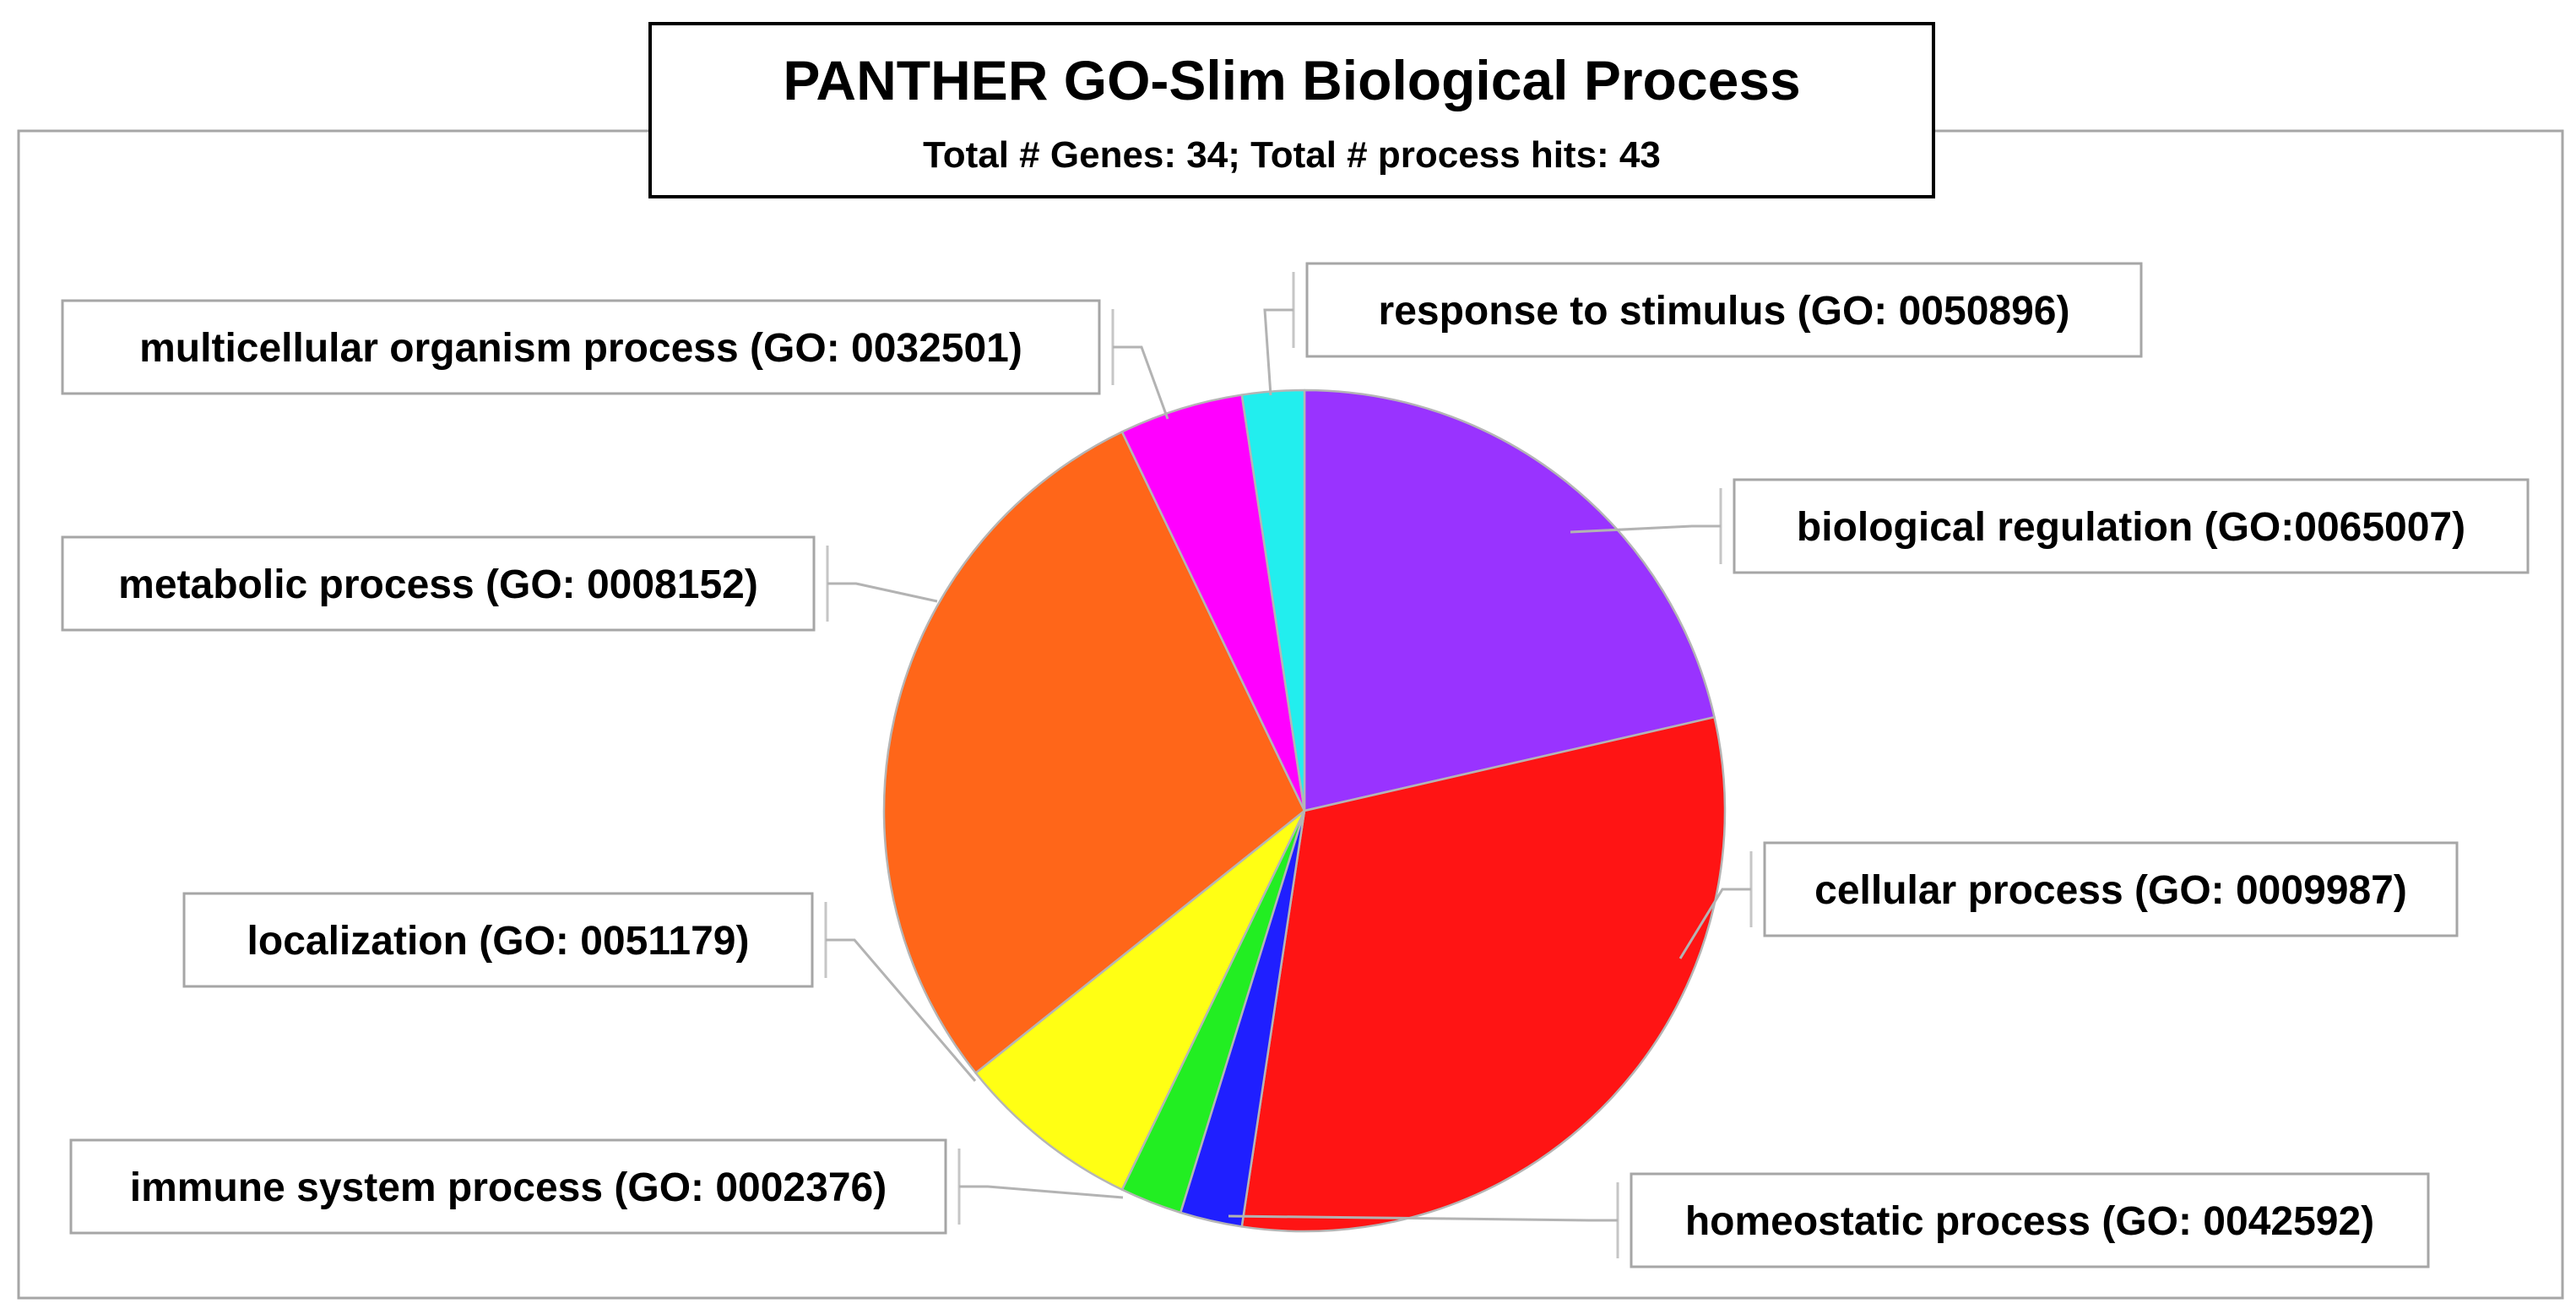  I want to click on slice-label: localization (GO: 0051179), so click(499, 941).